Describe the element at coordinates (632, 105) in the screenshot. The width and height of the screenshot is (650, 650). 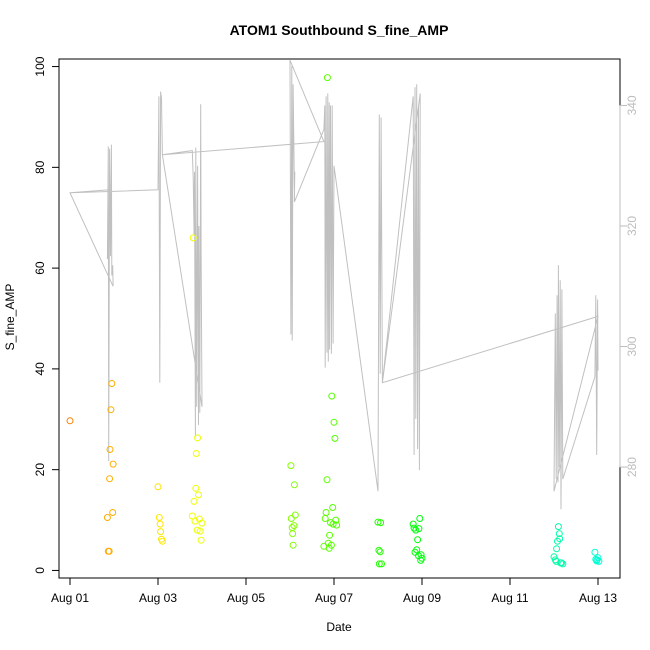
I see `y2-tick-label: 340` at that location.